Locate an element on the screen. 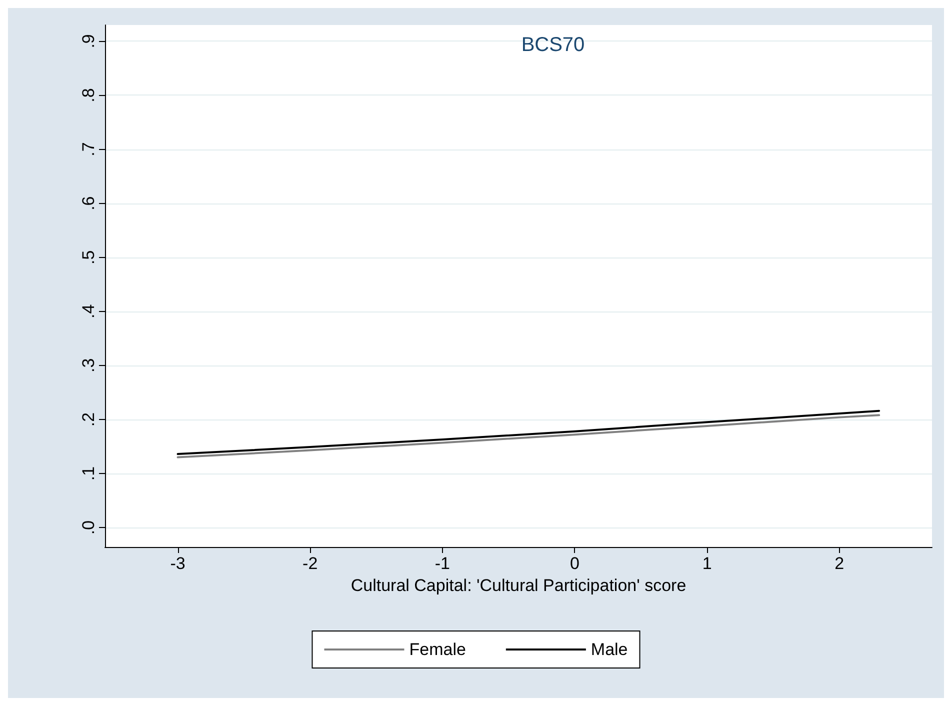 The image size is (952, 706). y-tick-label: .8 is located at coordinates (88, 95).